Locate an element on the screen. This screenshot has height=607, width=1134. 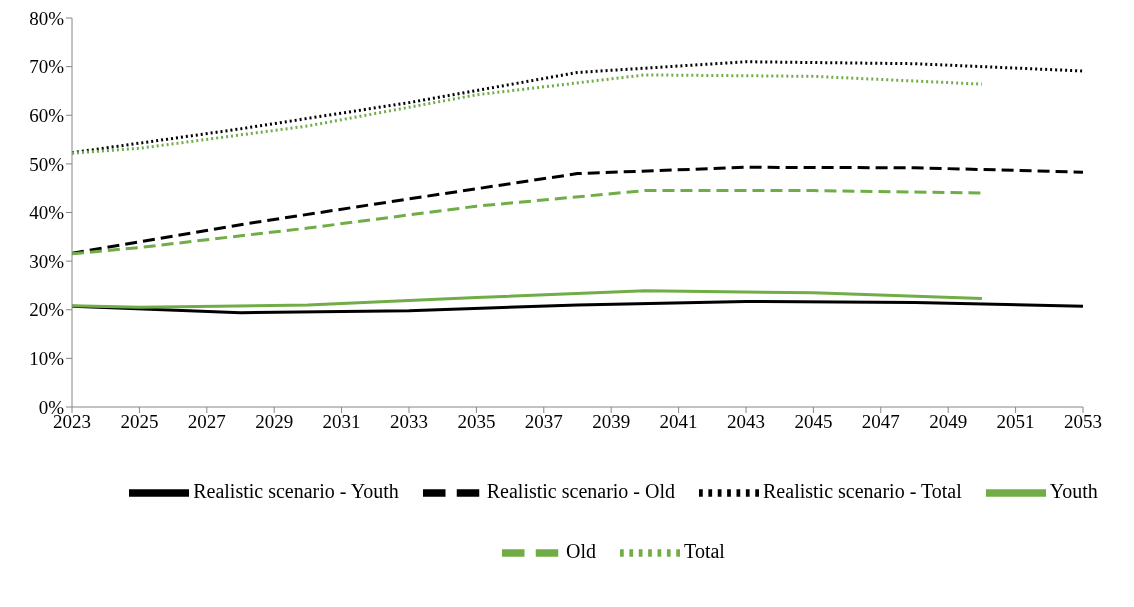
legend-label: Youth is located at coordinates (1073, 490).